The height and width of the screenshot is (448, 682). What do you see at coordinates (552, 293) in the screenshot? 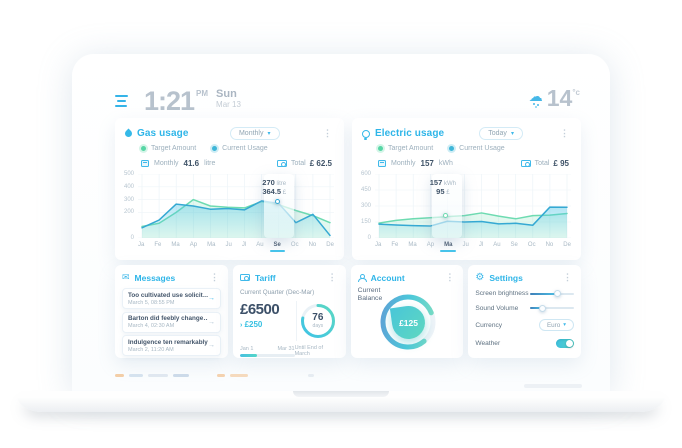
I see `brightness-slider` at bounding box center [552, 293].